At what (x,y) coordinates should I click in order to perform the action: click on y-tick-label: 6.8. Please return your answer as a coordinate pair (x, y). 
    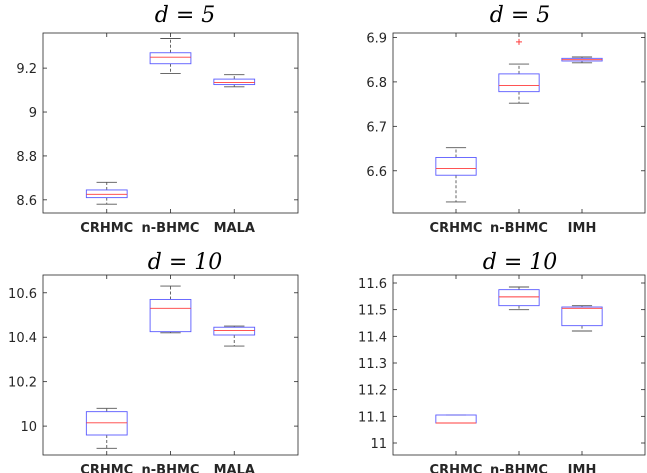
    Looking at the image, I should click on (376, 83).